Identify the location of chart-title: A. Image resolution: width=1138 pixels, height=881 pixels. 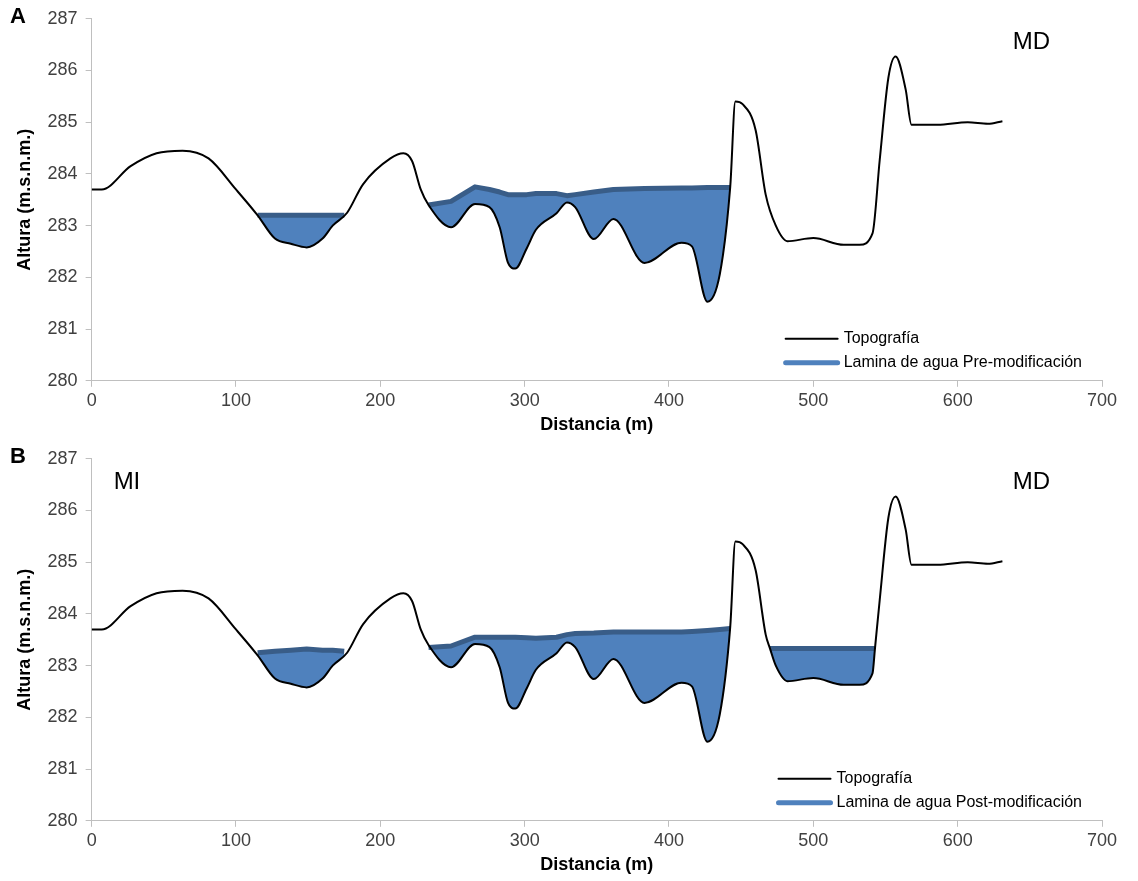
(18, 16).